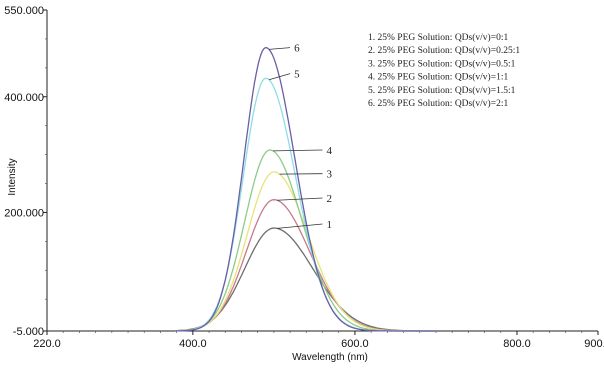 This screenshot has height=371, width=604. Describe the element at coordinates (279, 77) in the screenshot. I see `curve-5-leader` at that location.